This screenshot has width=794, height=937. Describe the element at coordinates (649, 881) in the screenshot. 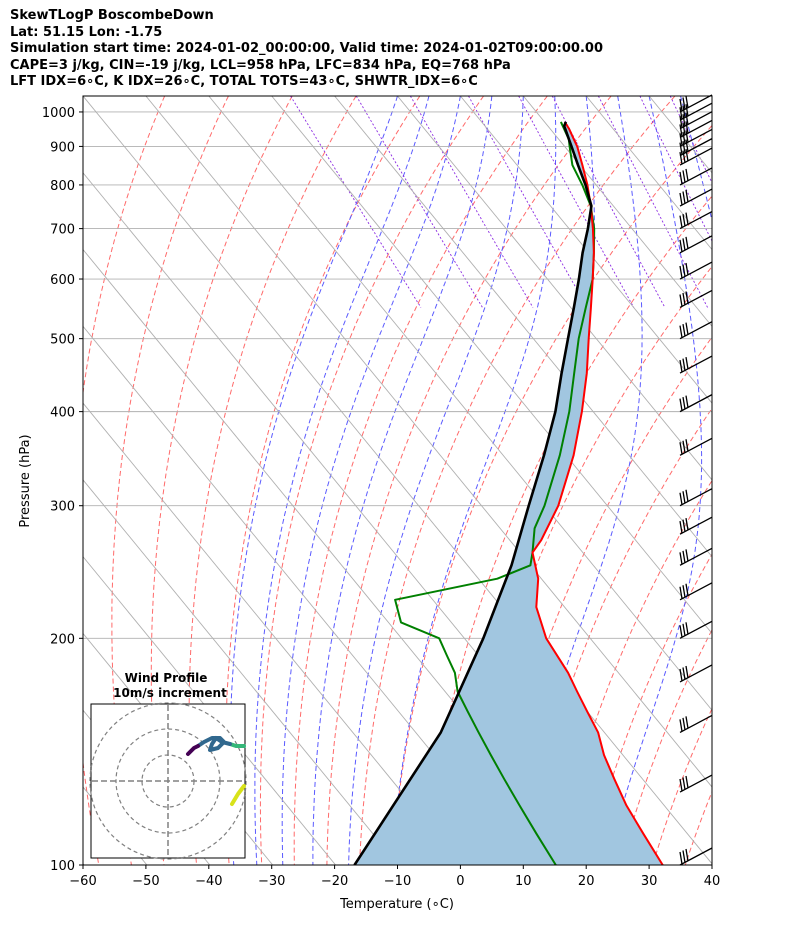

I see `x-tick-label: 30` at that location.